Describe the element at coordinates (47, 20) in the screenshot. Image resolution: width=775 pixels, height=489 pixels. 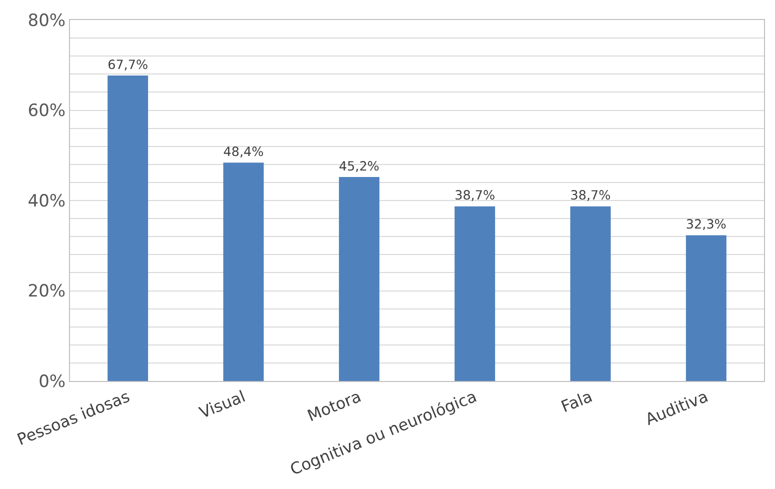
I see `y-tick-label: 80%` at that location.